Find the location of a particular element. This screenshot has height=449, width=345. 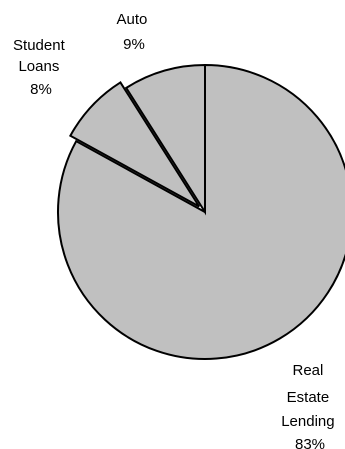

pie-slice-student-loans is located at coordinates (134, 144).